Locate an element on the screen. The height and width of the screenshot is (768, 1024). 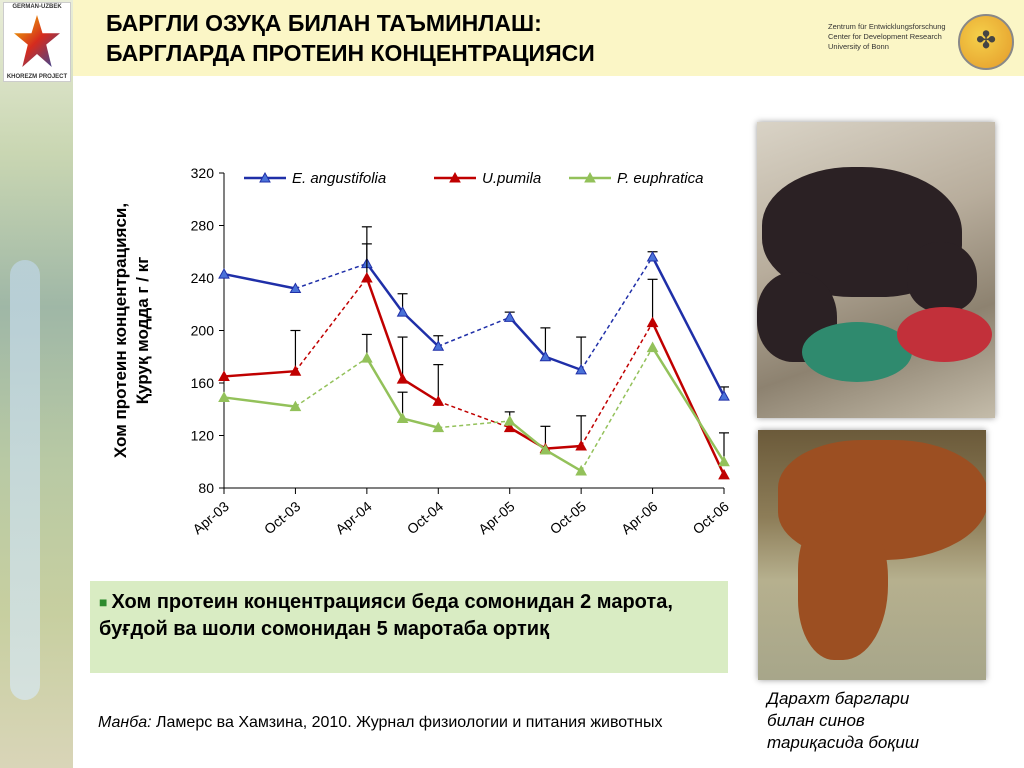
y-tick-label: 280 is located at coordinates (203, 226).